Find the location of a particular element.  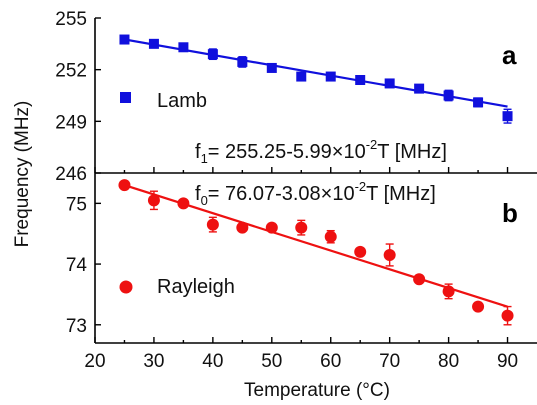

legend-marker-rayleigh is located at coordinates (126, 287).